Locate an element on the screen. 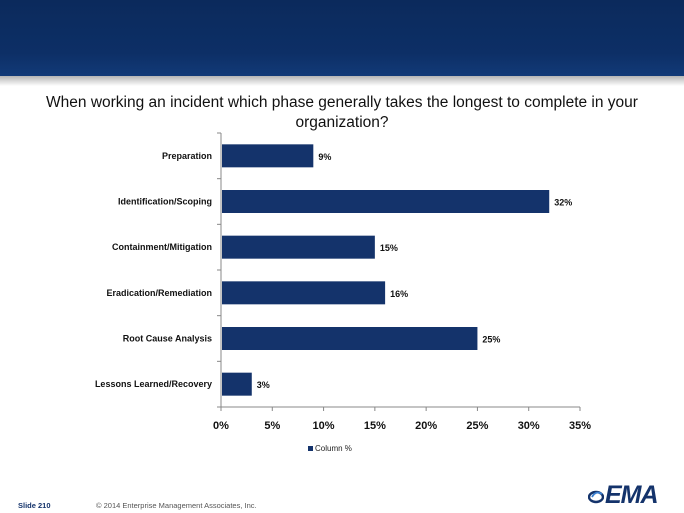 This screenshot has height=513, width=684. category-label: Root Cause Analysis is located at coordinates (167, 339).